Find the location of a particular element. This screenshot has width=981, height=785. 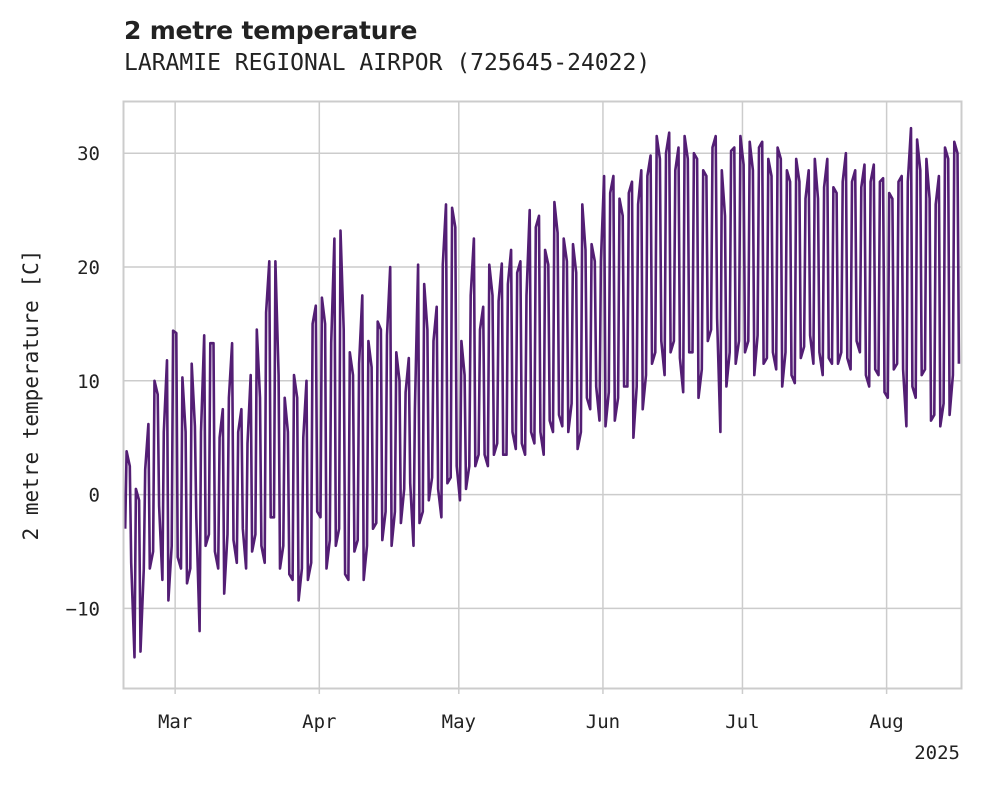

y-tick-label: 30 is located at coordinates (88, 154).